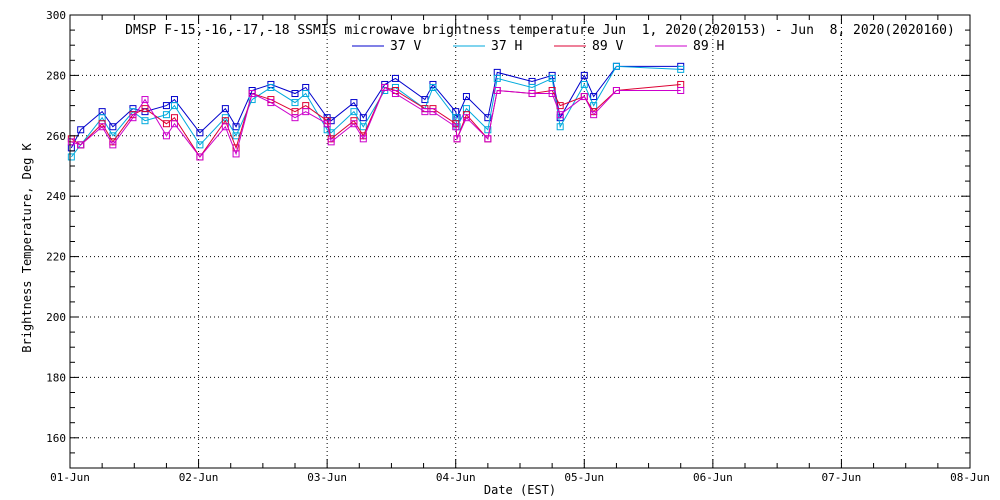 The height and width of the screenshot is (500, 1000). What do you see at coordinates (520, 490) in the screenshot?
I see `x-axis-title: Date (EST)` at bounding box center [520, 490].